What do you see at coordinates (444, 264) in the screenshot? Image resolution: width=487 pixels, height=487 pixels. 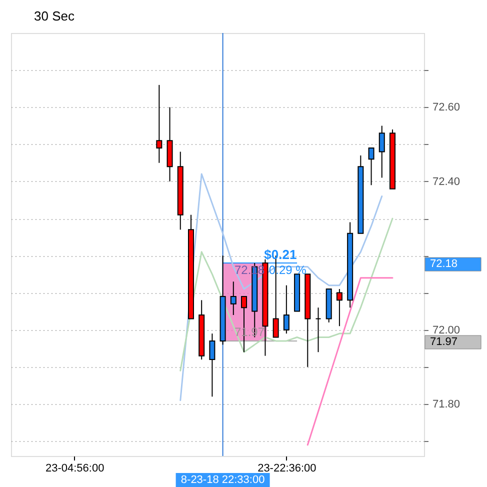 I see `text: 72.18` at bounding box center [444, 264].